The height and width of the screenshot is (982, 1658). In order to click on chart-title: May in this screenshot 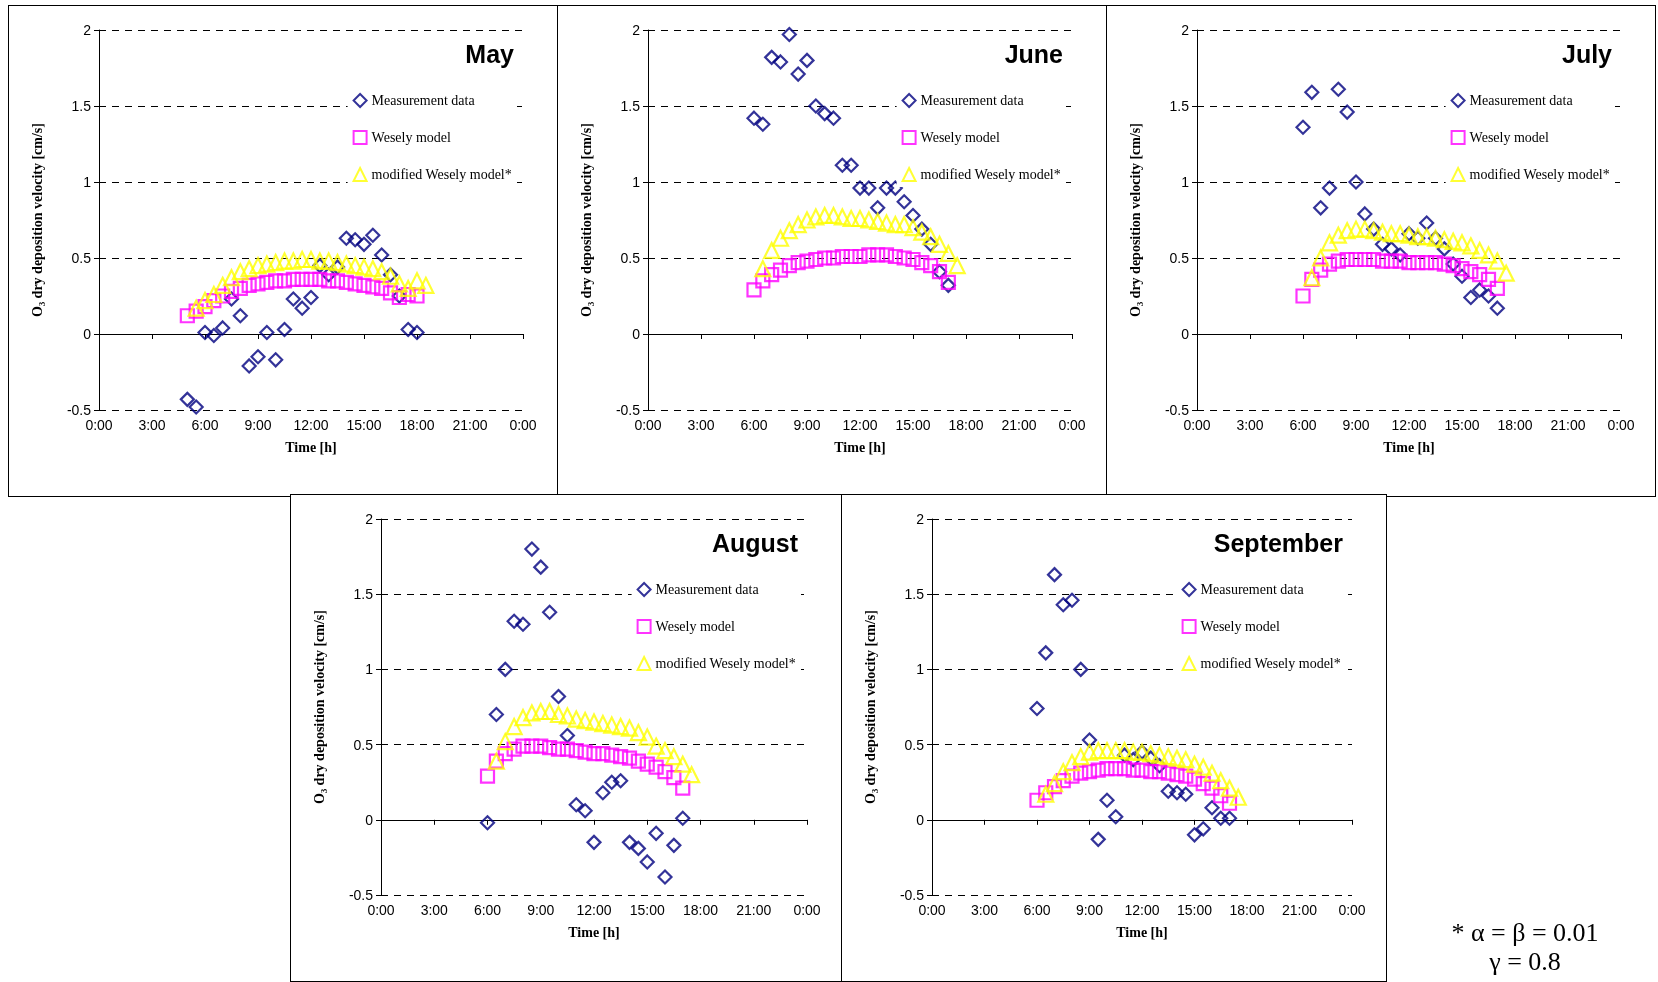, I will do `click(490, 53)`.